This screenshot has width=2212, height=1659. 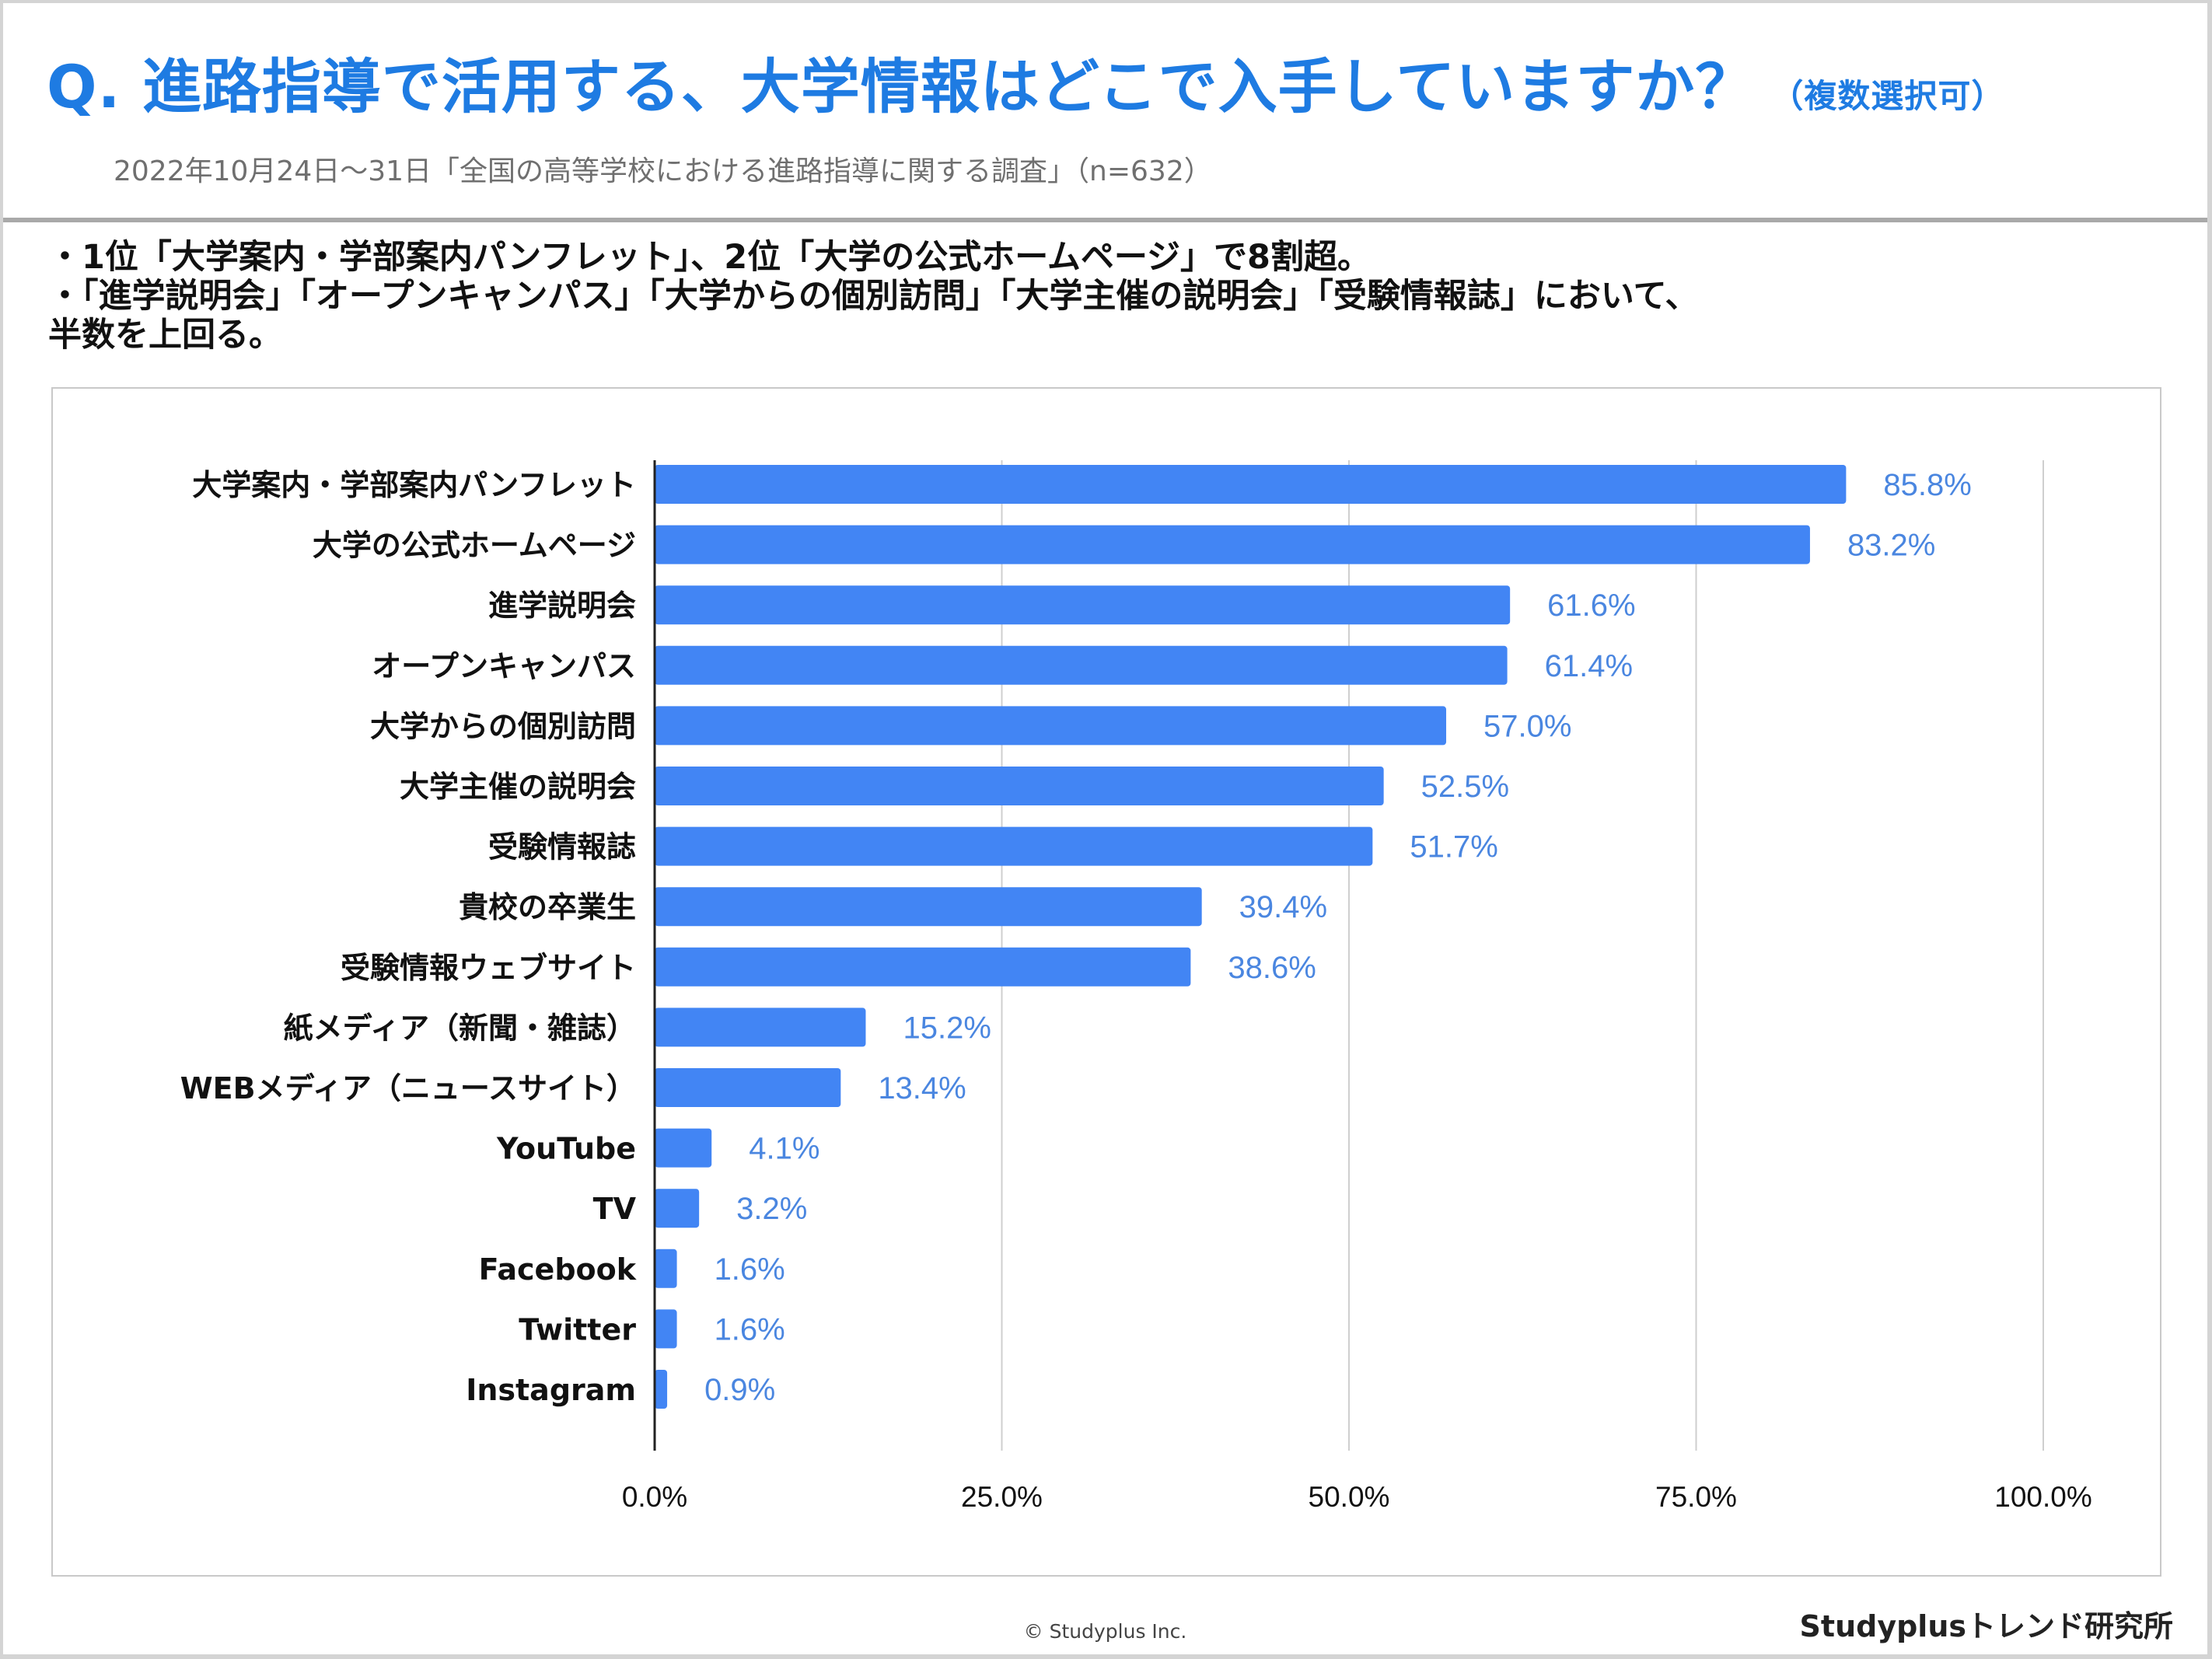 What do you see at coordinates (1283, 907) in the screenshot?
I see `value-label-7: 39.4%` at bounding box center [1283, 907].